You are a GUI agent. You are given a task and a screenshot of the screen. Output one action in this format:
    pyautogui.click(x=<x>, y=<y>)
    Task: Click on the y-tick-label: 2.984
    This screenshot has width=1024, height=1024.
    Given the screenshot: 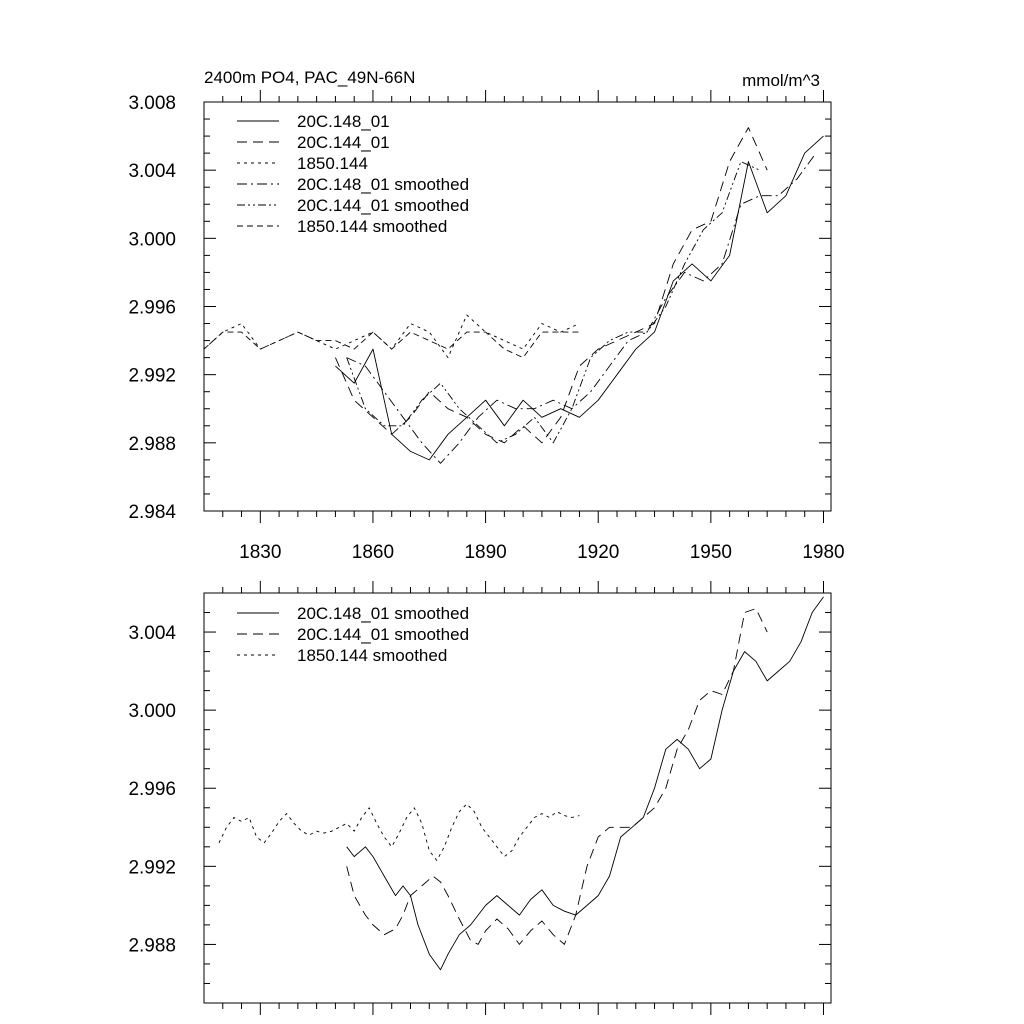 What is the action you would take?
    pyautogui.click(x=152, y=512)
    